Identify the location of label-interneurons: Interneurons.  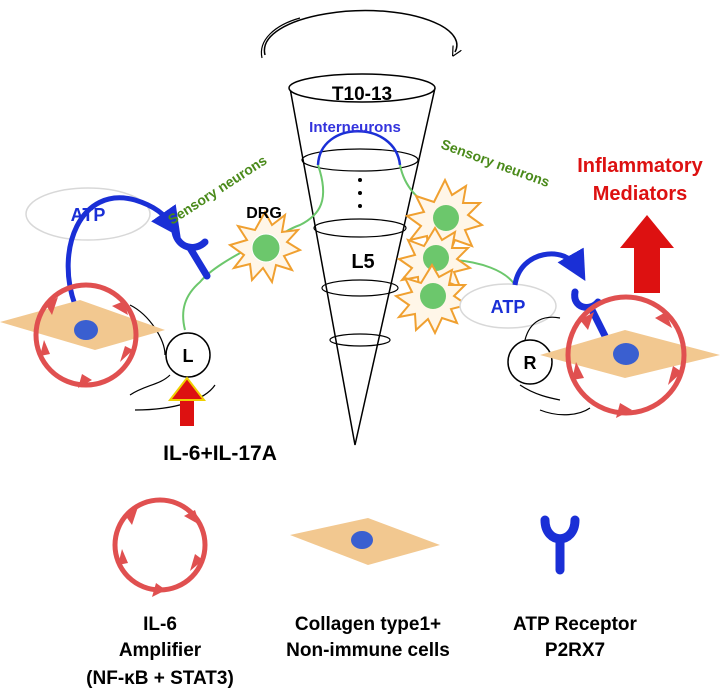
(355, 127).